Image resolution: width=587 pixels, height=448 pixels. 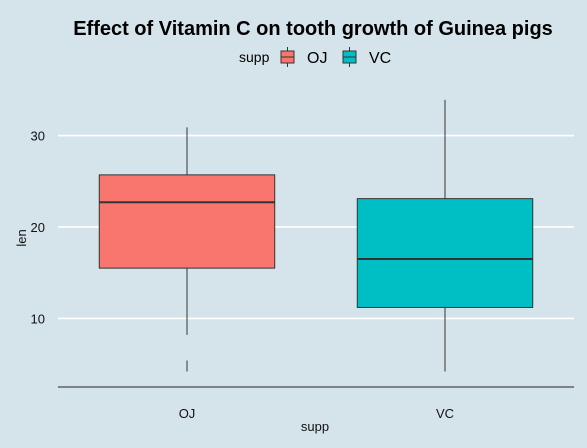 I want to click on legend-item-oj: OJ, so click(x=303, y=57).